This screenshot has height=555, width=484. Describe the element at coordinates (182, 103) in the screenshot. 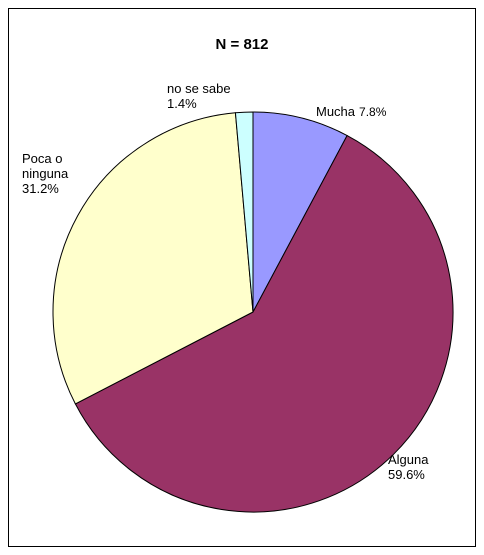

I see `value-label: 1.4%` at that location.